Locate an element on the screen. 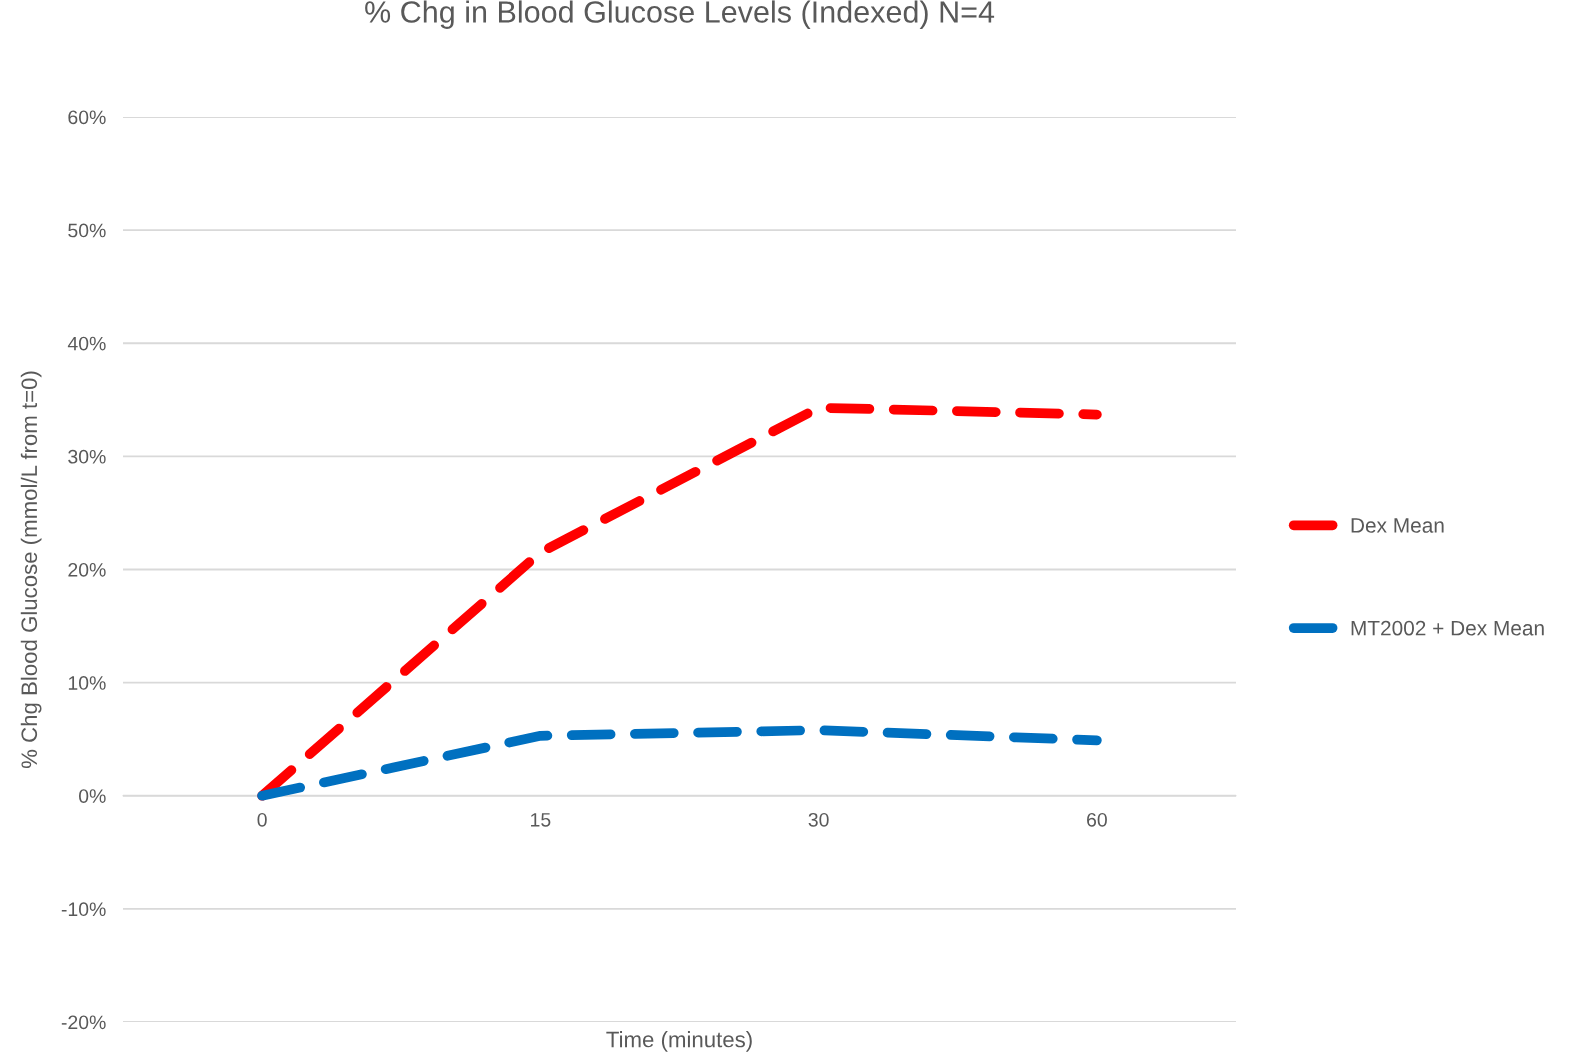 This screenshot has height=1061, width=1571. y-axis-title: % Chg Blood Glucose (mmol/L from t=0) is located at coordinates (31, 570).